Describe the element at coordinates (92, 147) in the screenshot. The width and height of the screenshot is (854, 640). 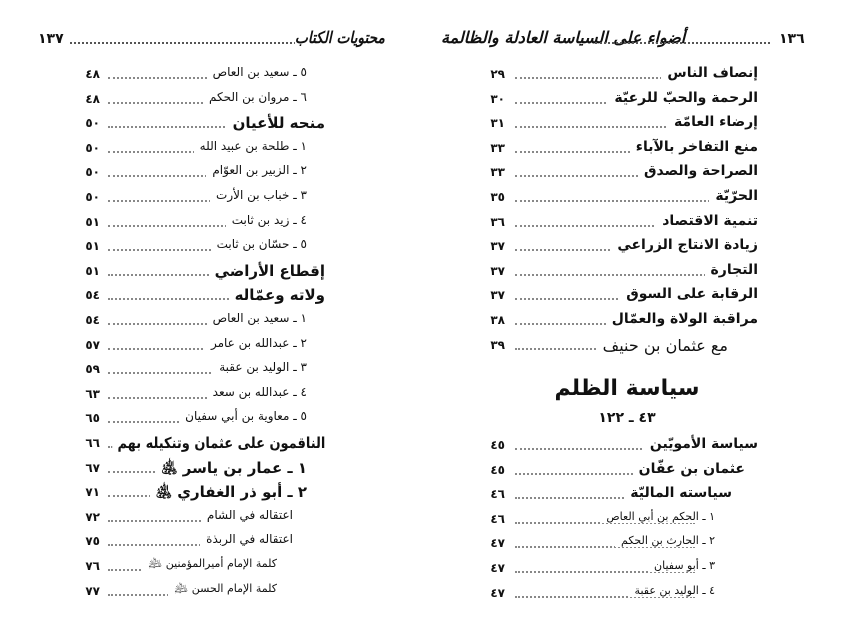
I see `toc-page-number: ٥٠` at that location.